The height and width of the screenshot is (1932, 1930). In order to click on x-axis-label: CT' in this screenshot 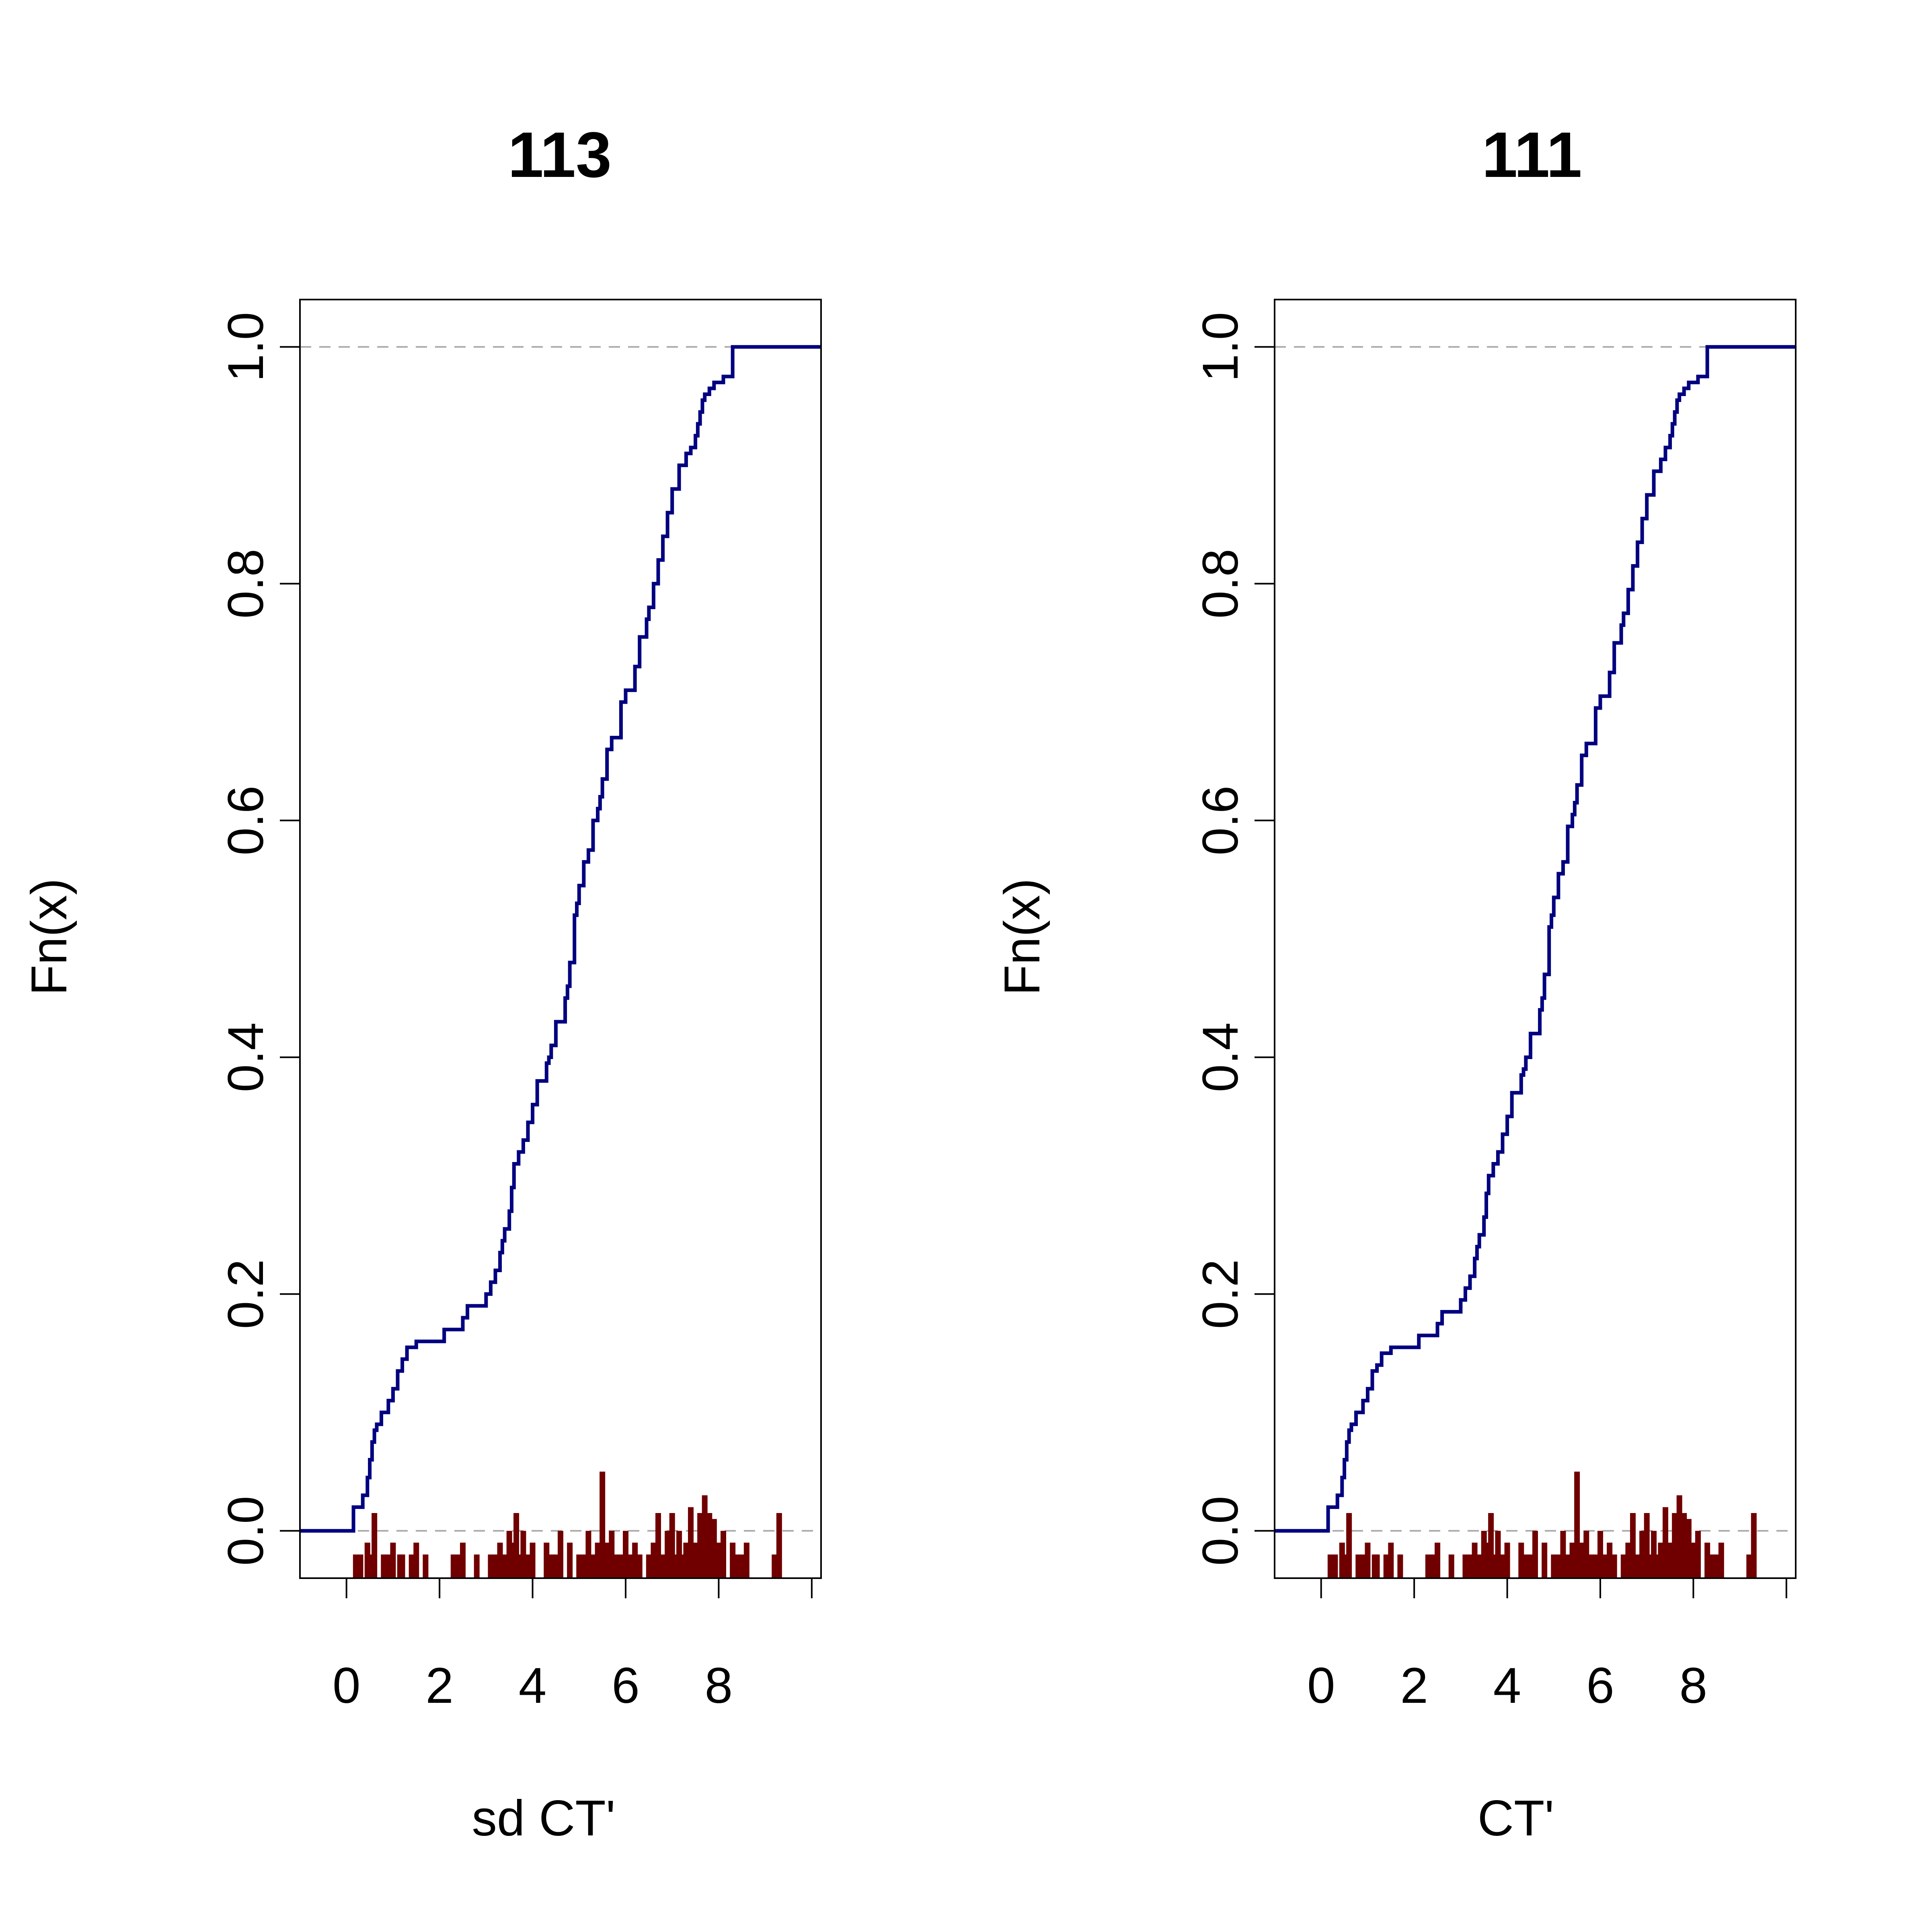, I will do `click(1516, 1818)`.